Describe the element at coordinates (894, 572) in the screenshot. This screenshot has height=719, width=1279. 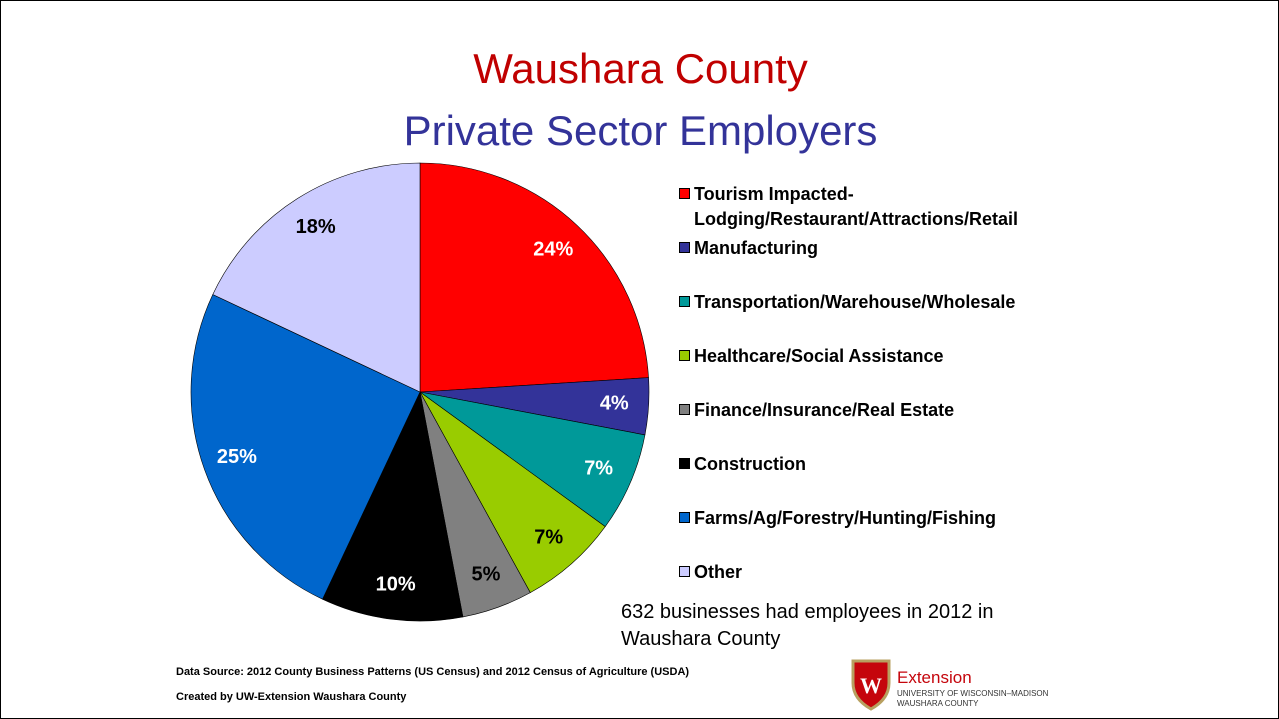
I see `legend-item: Other` at that location.